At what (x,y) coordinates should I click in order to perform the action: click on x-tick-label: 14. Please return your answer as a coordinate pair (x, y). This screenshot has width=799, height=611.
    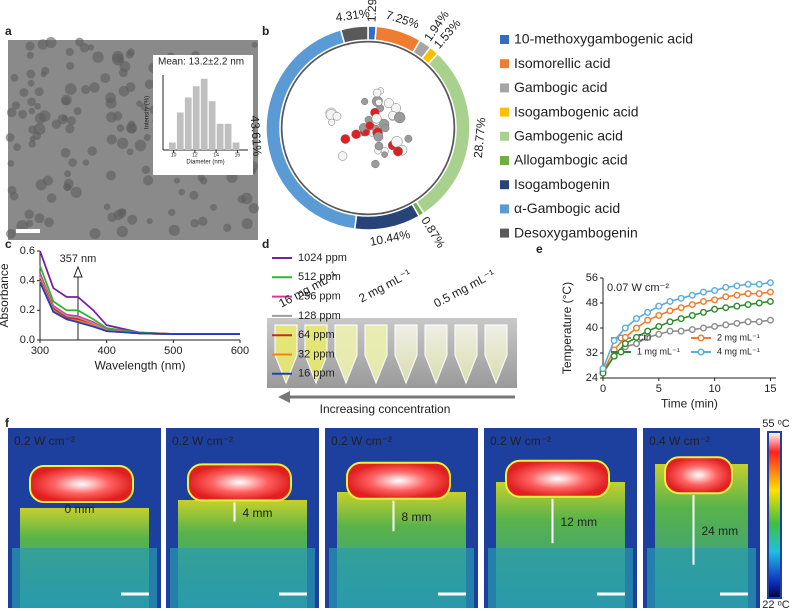
    Looking at the image, I should click on (216, 155).